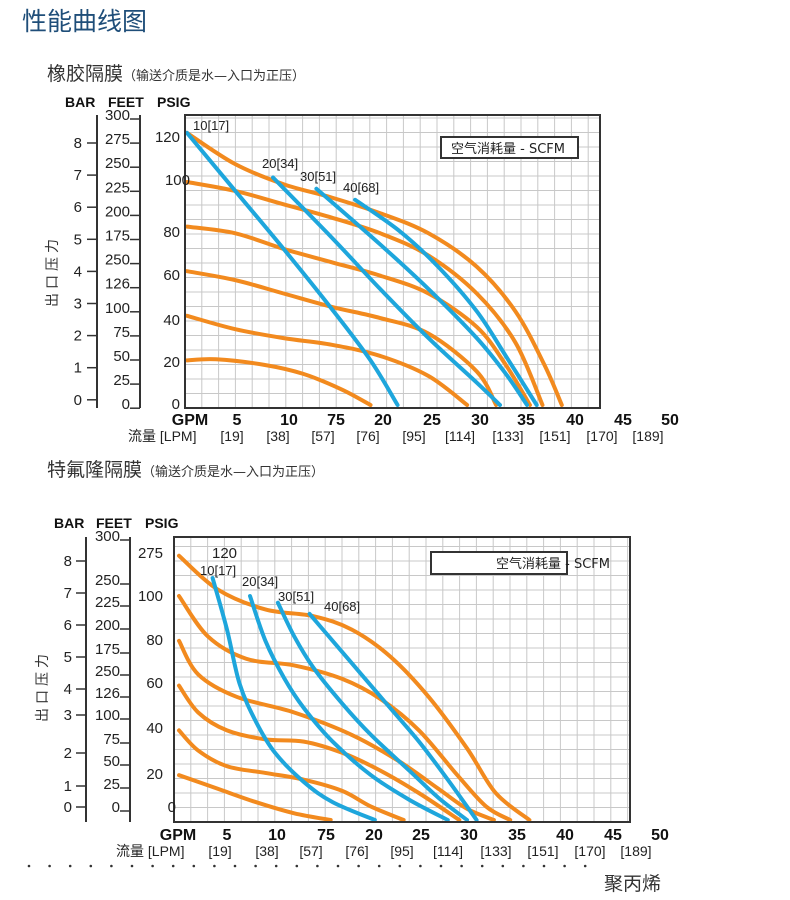 Image resolution: width=790 pixels, height=900 pixels. Describe the element at coordinates (117, 187) in the screenshot. I see `feet-tick-label: 225` at that location.